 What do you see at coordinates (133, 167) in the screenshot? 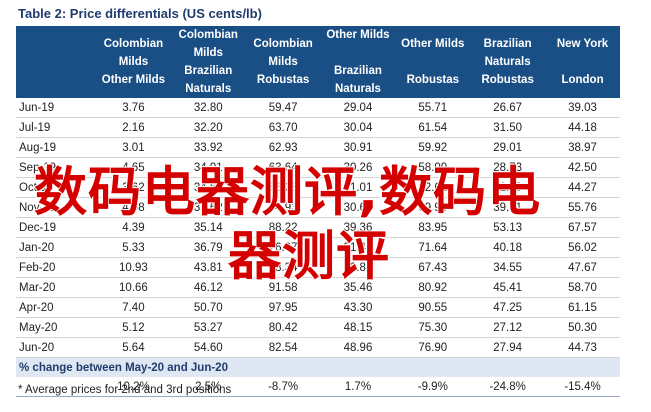
I see `table-cell: 4.65` at bounding box center [133, 167].